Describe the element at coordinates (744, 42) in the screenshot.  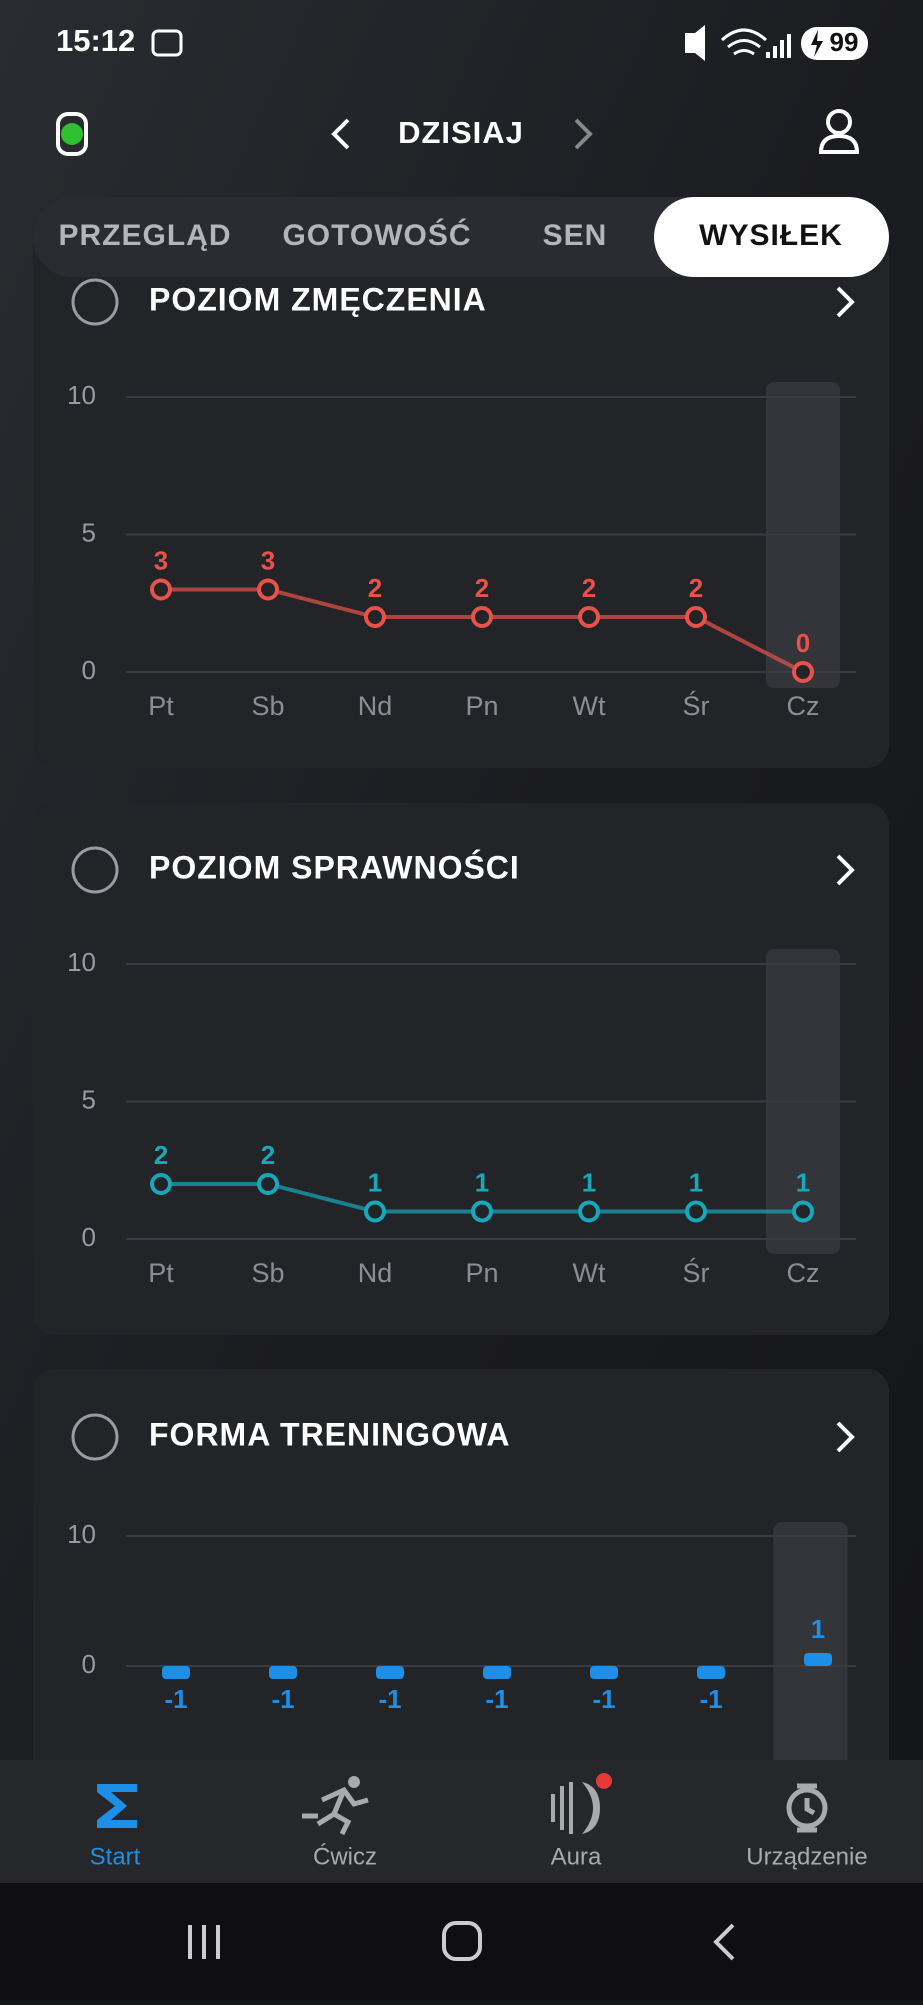
I see `wifi-icon` at that location.